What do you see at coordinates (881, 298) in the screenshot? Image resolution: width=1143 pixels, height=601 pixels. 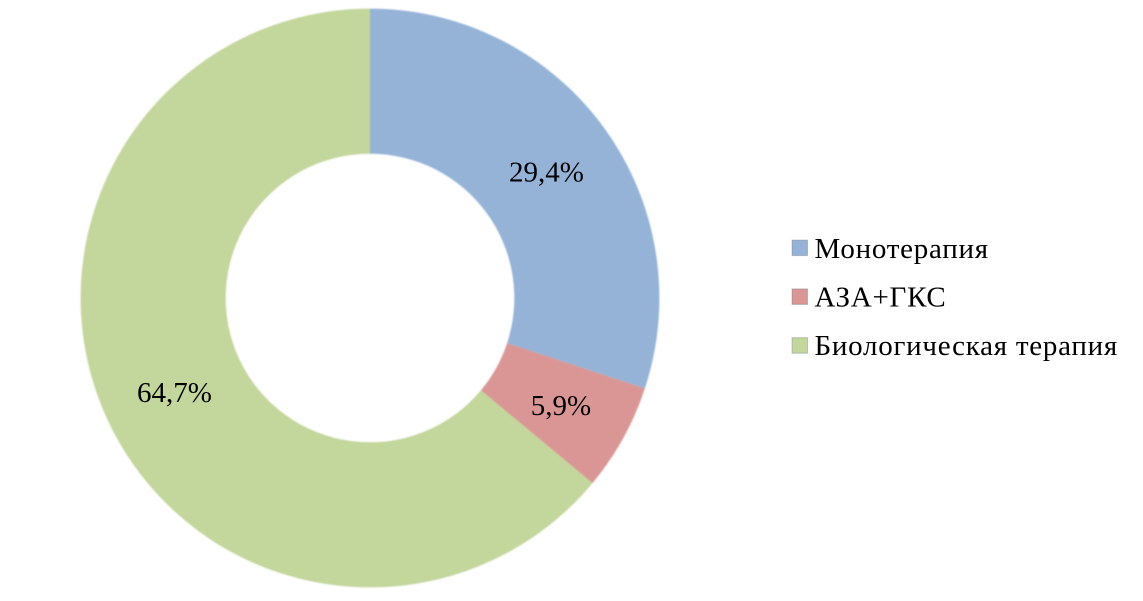 I see `svg-text: АЗА+ГКС` at bounding box center [881, 298].